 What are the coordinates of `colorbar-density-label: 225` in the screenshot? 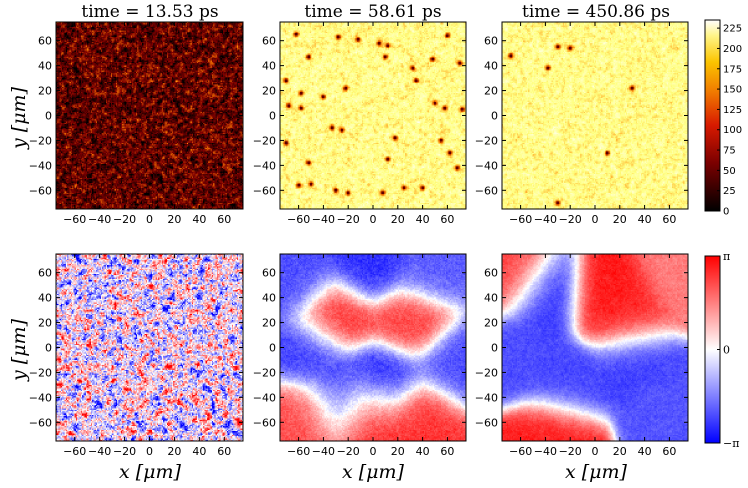 It's located at (732, 29).